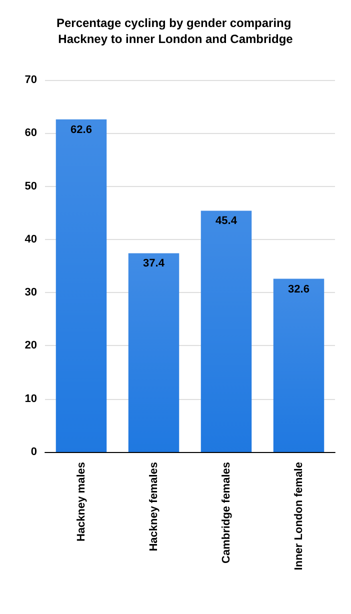 This screenshot has height=614, width=351. Describe the element at coordinates (30, 239) in the screenshot. I see `y-tick-label: 40` at that location.